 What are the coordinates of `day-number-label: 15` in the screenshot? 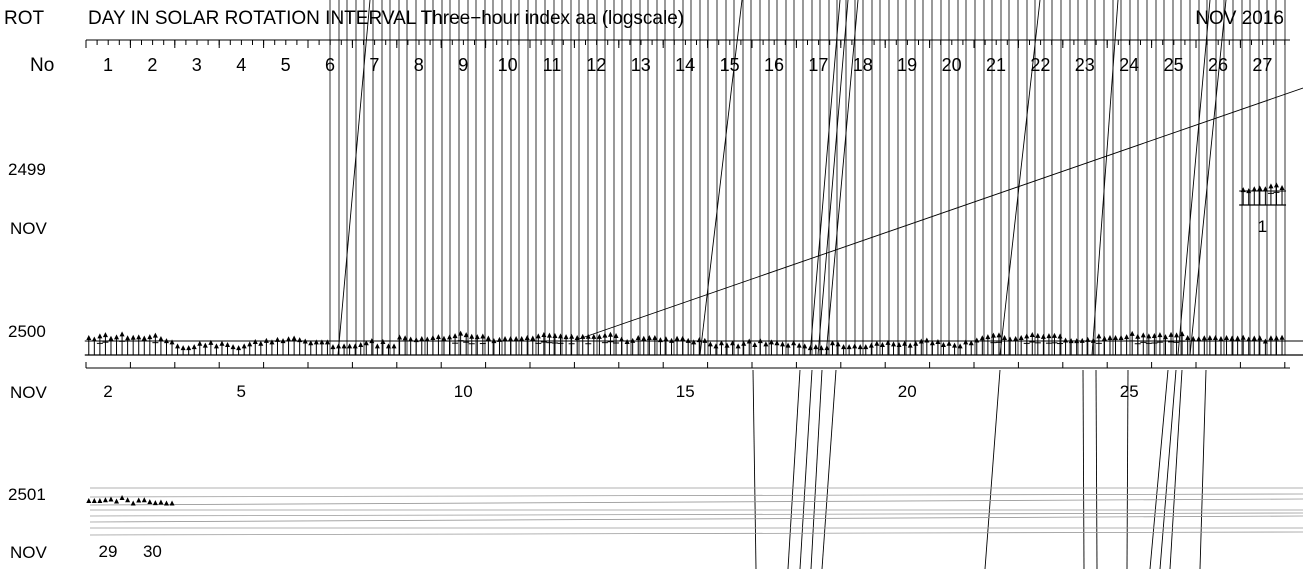 It's located at (730, 65).